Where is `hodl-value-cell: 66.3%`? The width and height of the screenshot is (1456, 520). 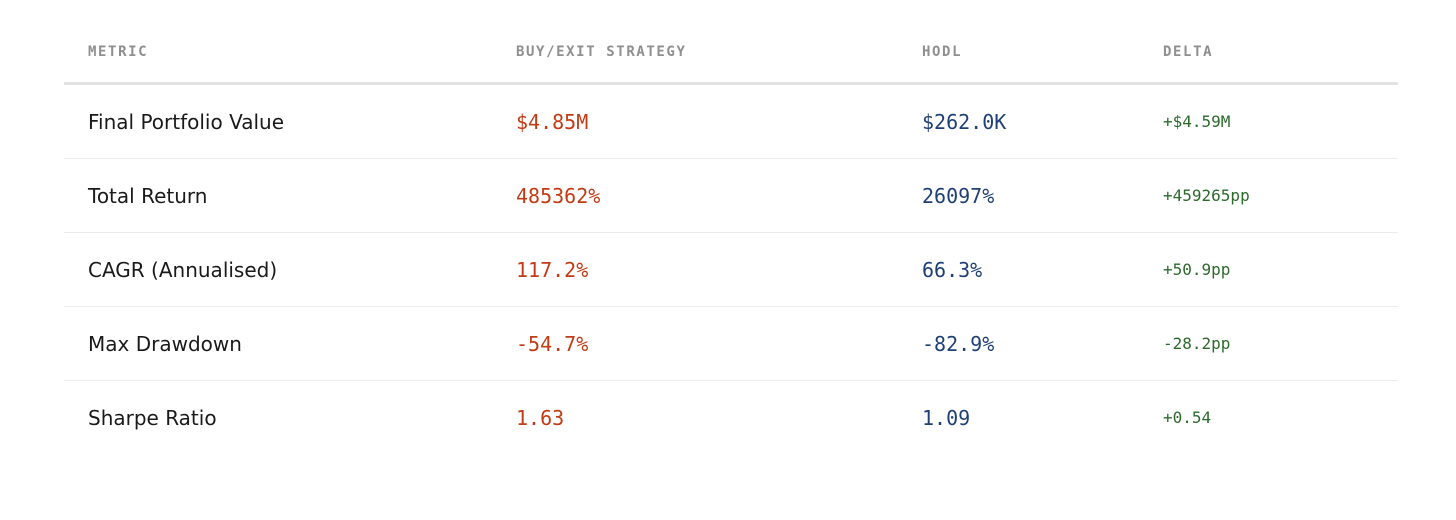 hodl-value-cell: 66.3% is located at coordinates (1018, 269).